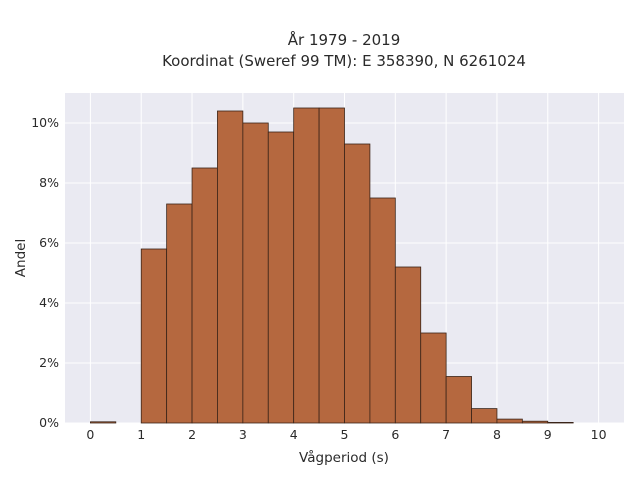 This screenshot has width=640, height=480. Describe the element at coordinates (49, 182) in the screenshot. I see `y-tick-label: 8%` at that location.